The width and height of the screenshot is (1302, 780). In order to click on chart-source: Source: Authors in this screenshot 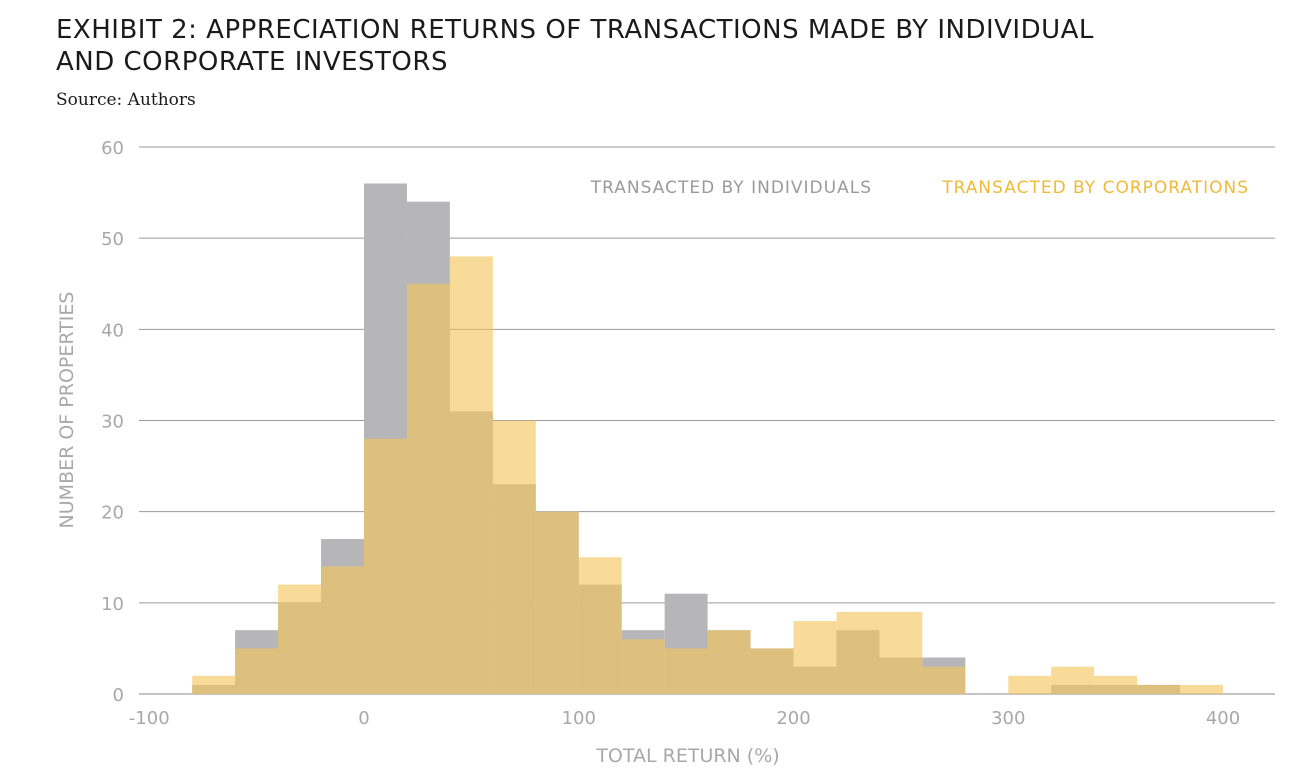, I will do `click(126, 100)`.